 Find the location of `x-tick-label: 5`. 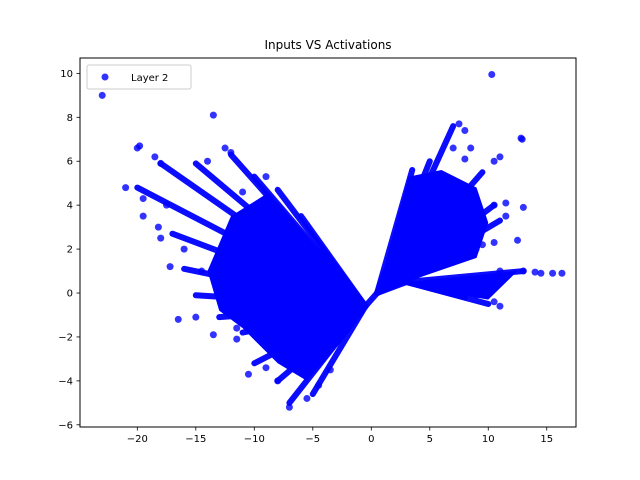

x-tick-label: 5 is located at coordinates (430, 439).